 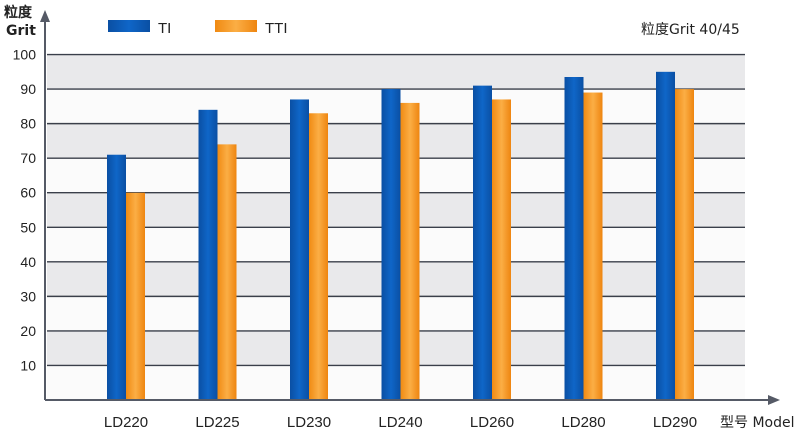 What do you see at coordinates (28, 193) in the screenshot?
I see `y-tick-label: 60` at bounding box center [28, 193].